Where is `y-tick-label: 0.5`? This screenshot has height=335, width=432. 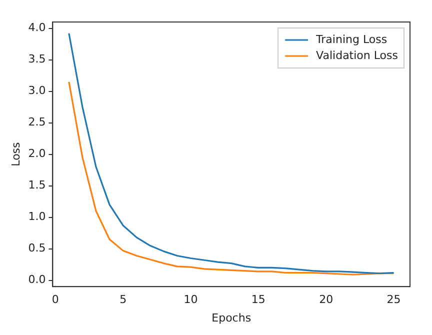 y-tick-label: 0.5 is located at coordinates (37, 248).